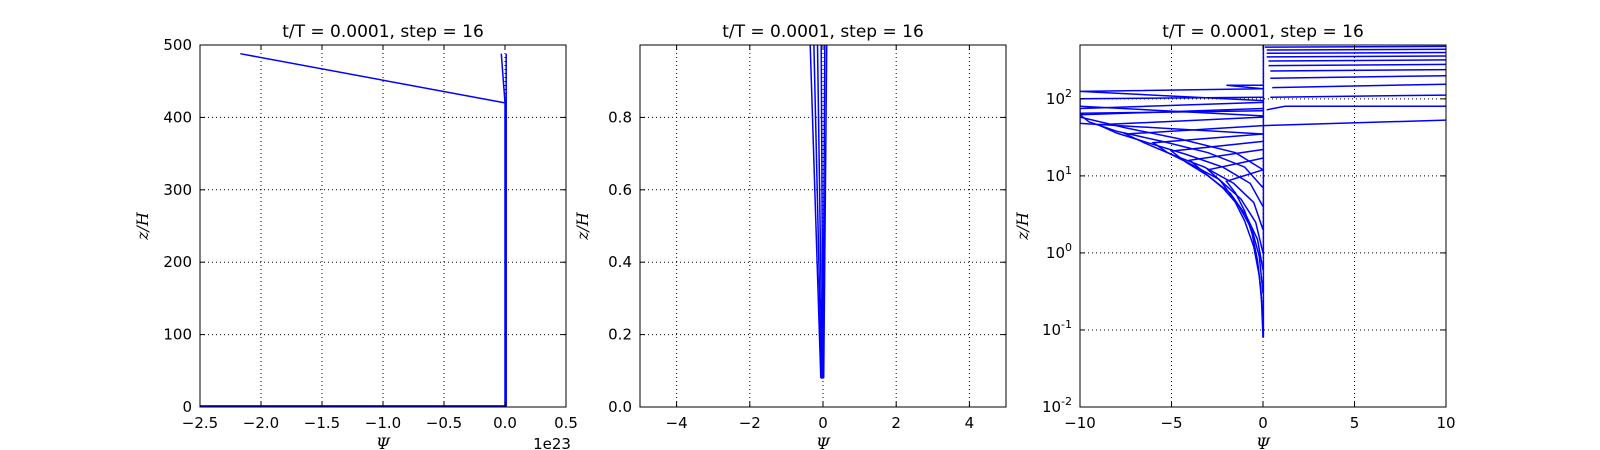 This screenshot has height=450, width=1600. Describe the element at coordinates (620, 407) in the screenshot. I see `y-tick-label: 0.0` at that location.